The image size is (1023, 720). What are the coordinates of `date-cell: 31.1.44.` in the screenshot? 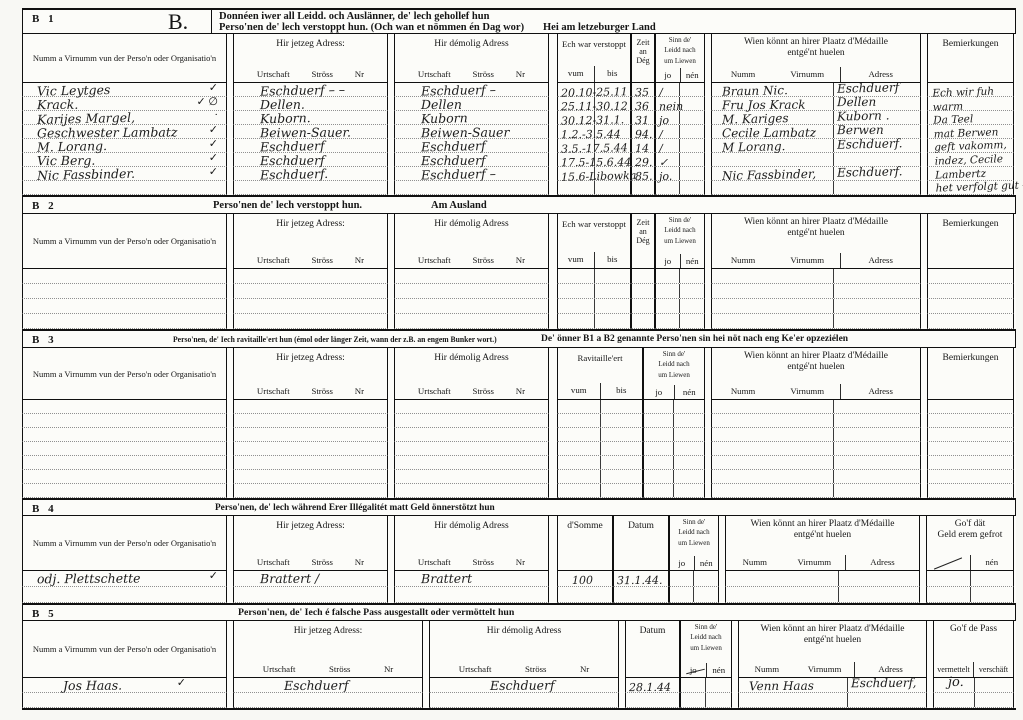 It's located at (641, 579).